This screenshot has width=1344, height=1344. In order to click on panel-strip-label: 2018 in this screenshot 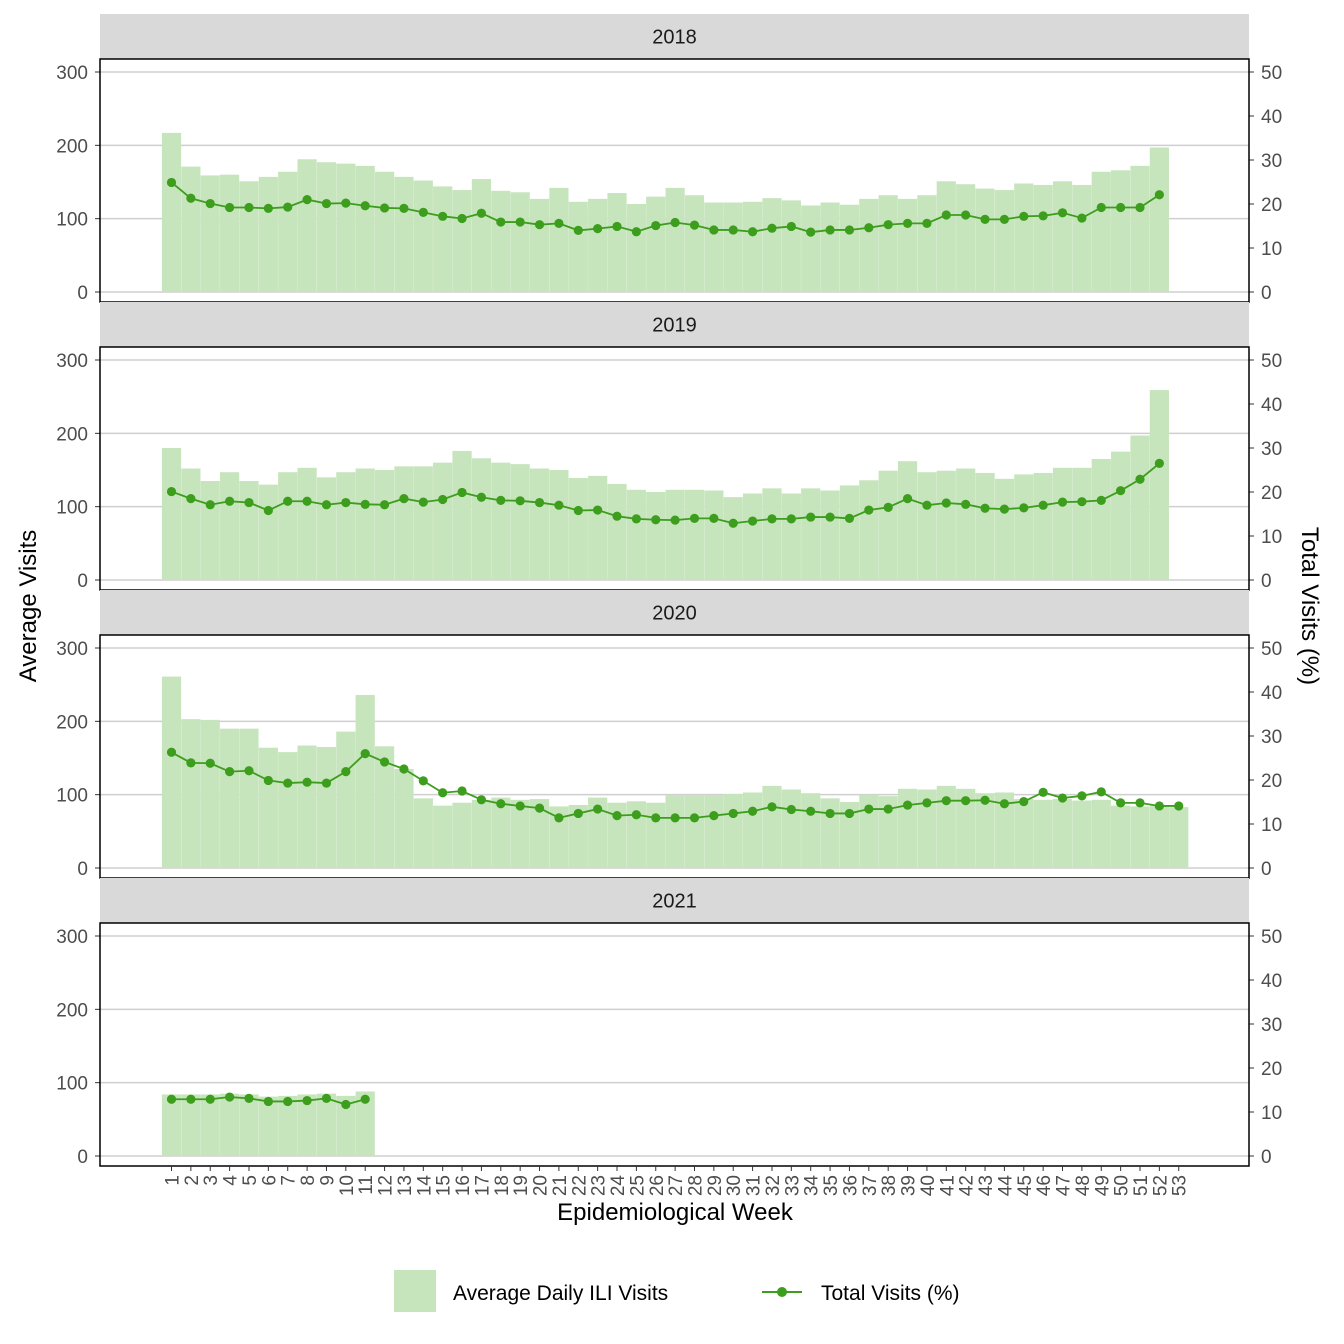, I will do `click(674, 38)`.